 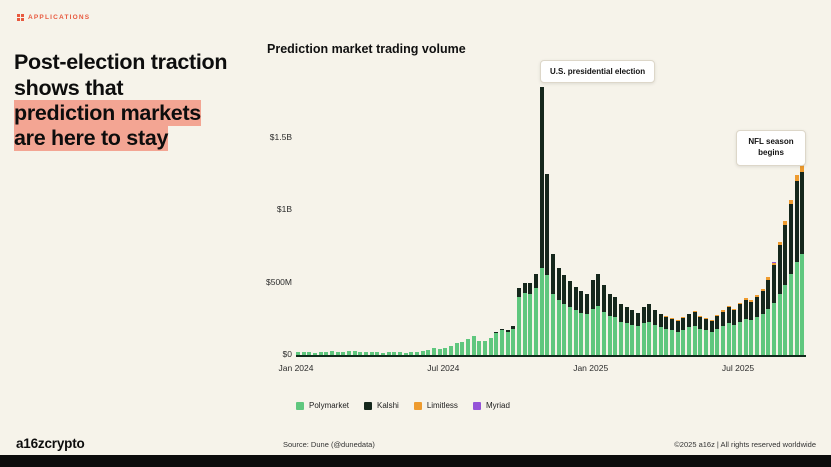 What do you see at coordinates (497, 405) in the screenshot?
I see `legend-label: Myriad` at bounding box center [497, 405].